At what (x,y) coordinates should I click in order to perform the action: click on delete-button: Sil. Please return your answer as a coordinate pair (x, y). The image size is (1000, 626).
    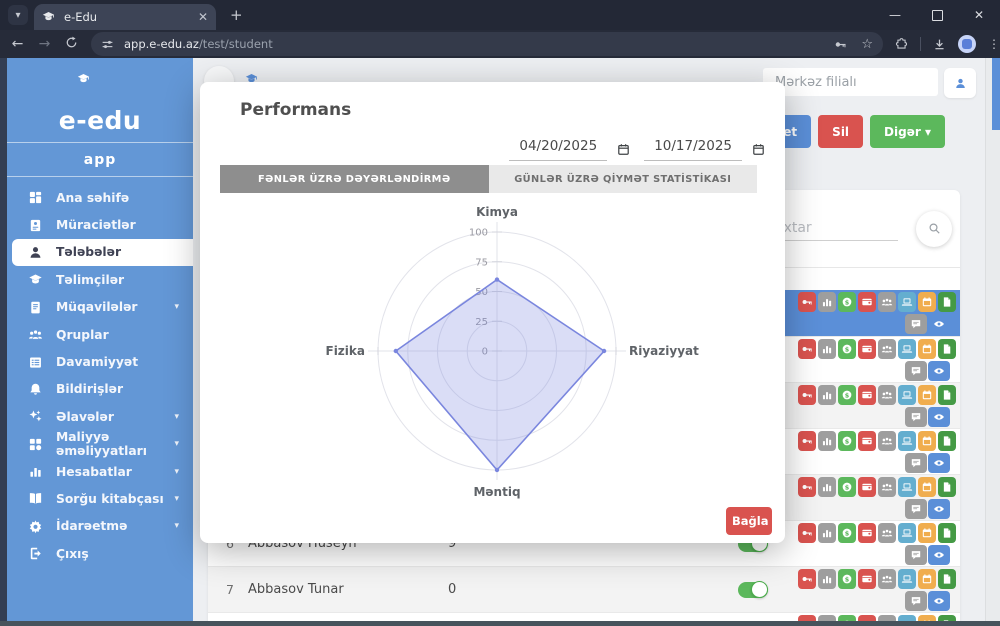
    Looking at the image, I should click on (841, 131).